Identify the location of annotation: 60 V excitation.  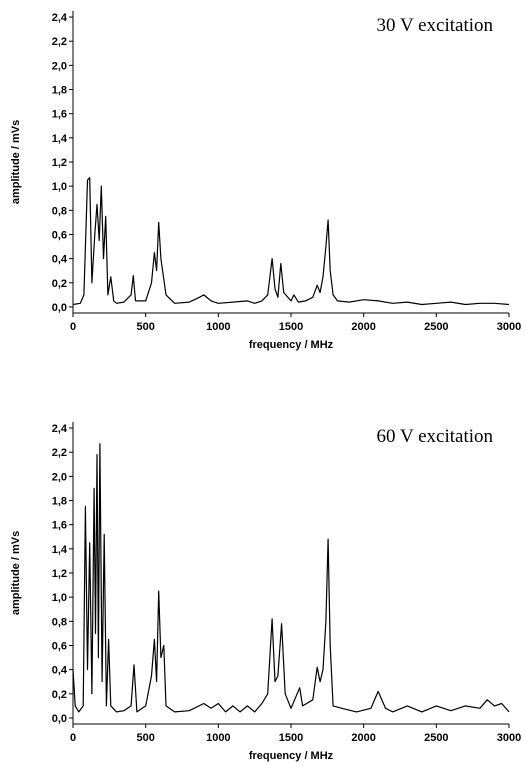
(435, 436).